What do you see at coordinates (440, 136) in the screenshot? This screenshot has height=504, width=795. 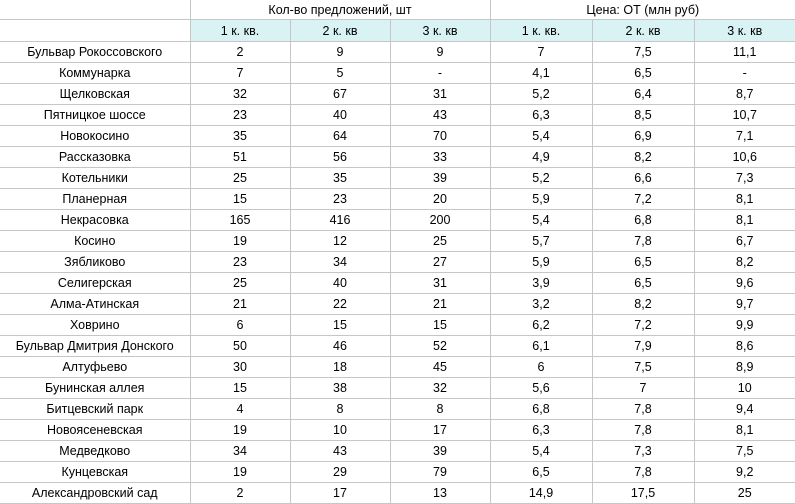 I see `count-3k-cell: 70` at bounding box center [440, 136].